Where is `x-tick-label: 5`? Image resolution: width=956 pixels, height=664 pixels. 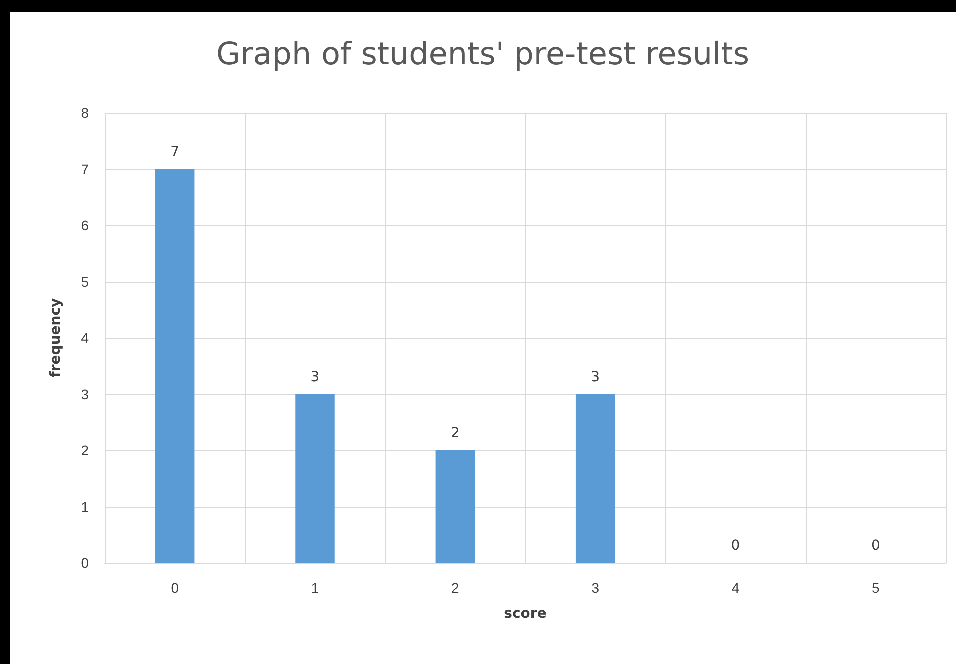
x-tick-label: 5 is located at coordinates (876, 588).